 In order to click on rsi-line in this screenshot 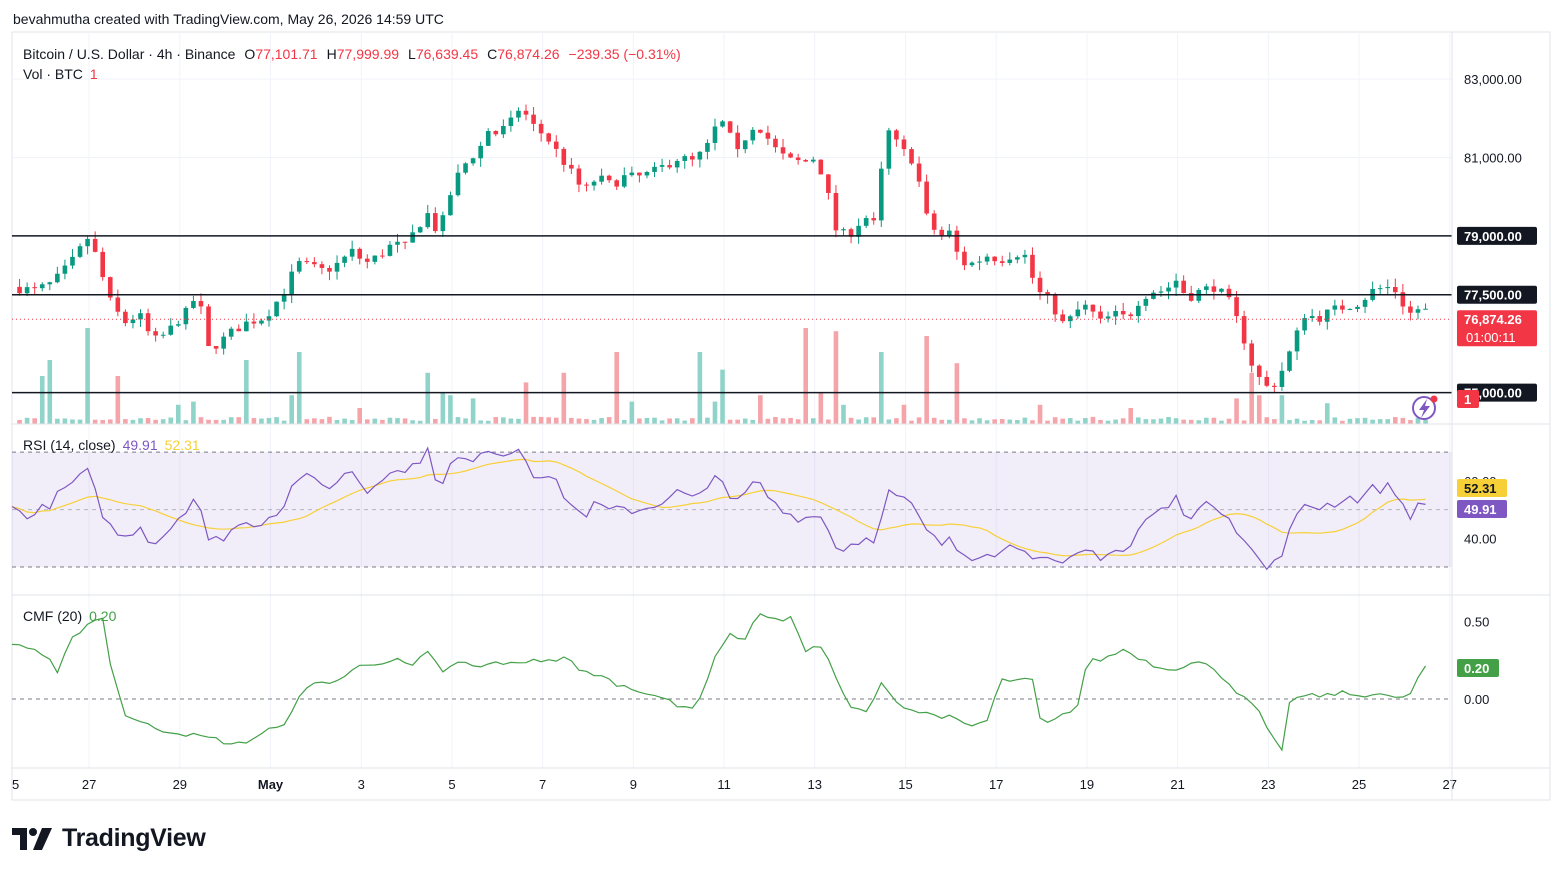, I will do `click(718, 508)`.